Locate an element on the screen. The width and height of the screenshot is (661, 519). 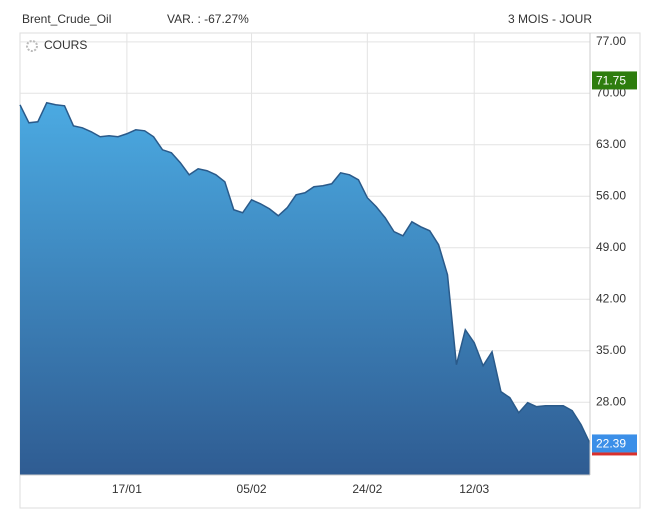
legend-icon is located at coordinates (32, 46).